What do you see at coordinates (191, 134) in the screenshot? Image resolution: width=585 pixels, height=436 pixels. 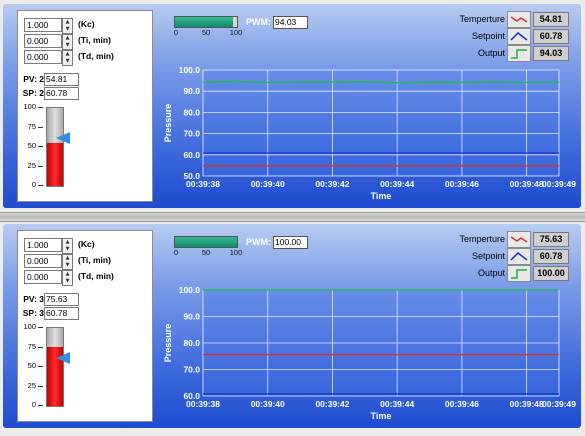 I see `y-tick-label: 70.0` at bounding box center [191, 134].